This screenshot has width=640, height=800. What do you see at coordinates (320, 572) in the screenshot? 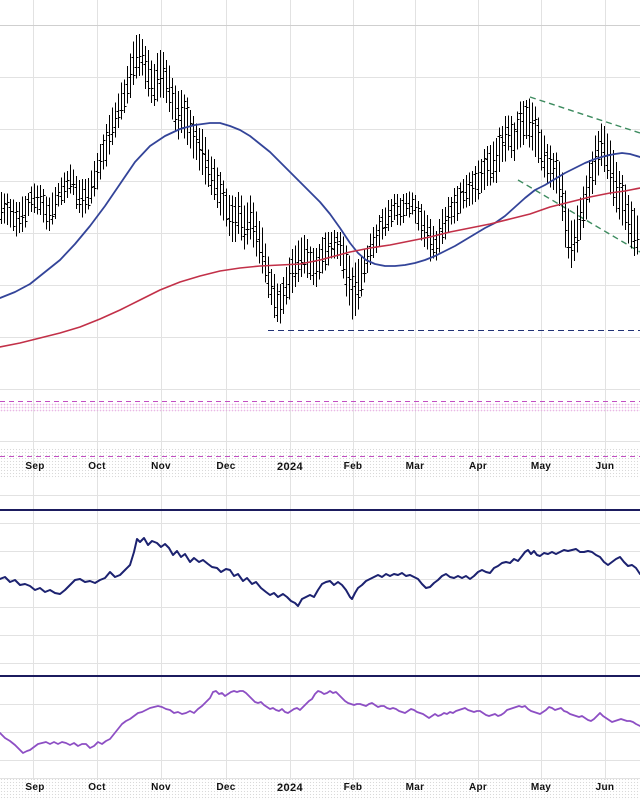
I see `indicator1-line` at bounding box center [320, 572].